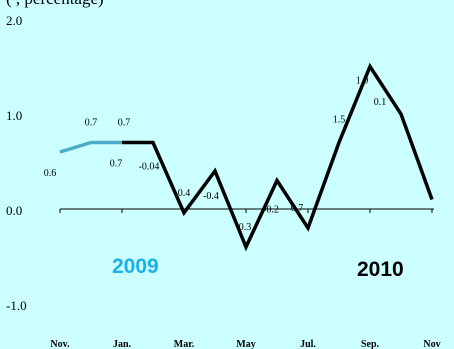 This screenshot has height=349, width=454. Describe the element at coordinates (271, 210) in the screenshot. I see `data-label: -0.2` at that location.